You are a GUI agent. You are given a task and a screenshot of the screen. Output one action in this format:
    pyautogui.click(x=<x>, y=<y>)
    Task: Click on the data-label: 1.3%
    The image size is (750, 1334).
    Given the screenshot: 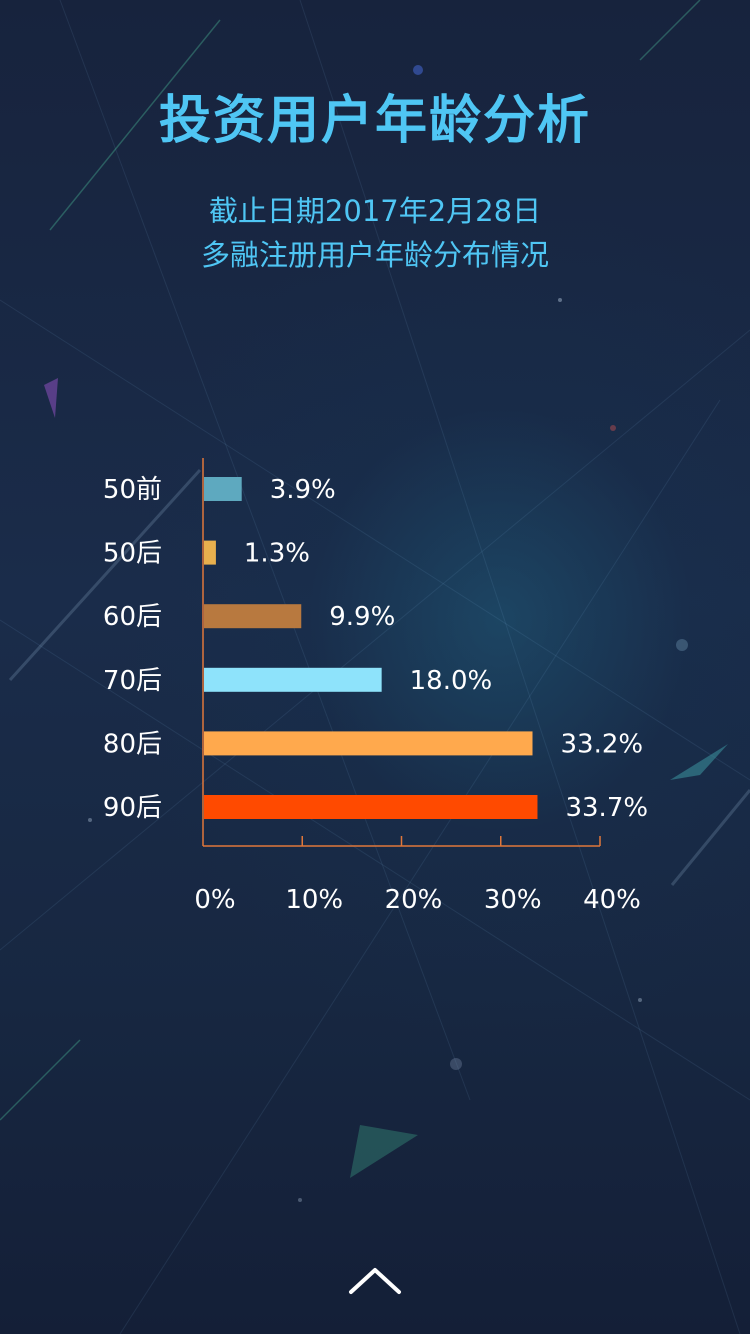 What is the action you would take?
    pyautogui.click(x=277, y=554)
    